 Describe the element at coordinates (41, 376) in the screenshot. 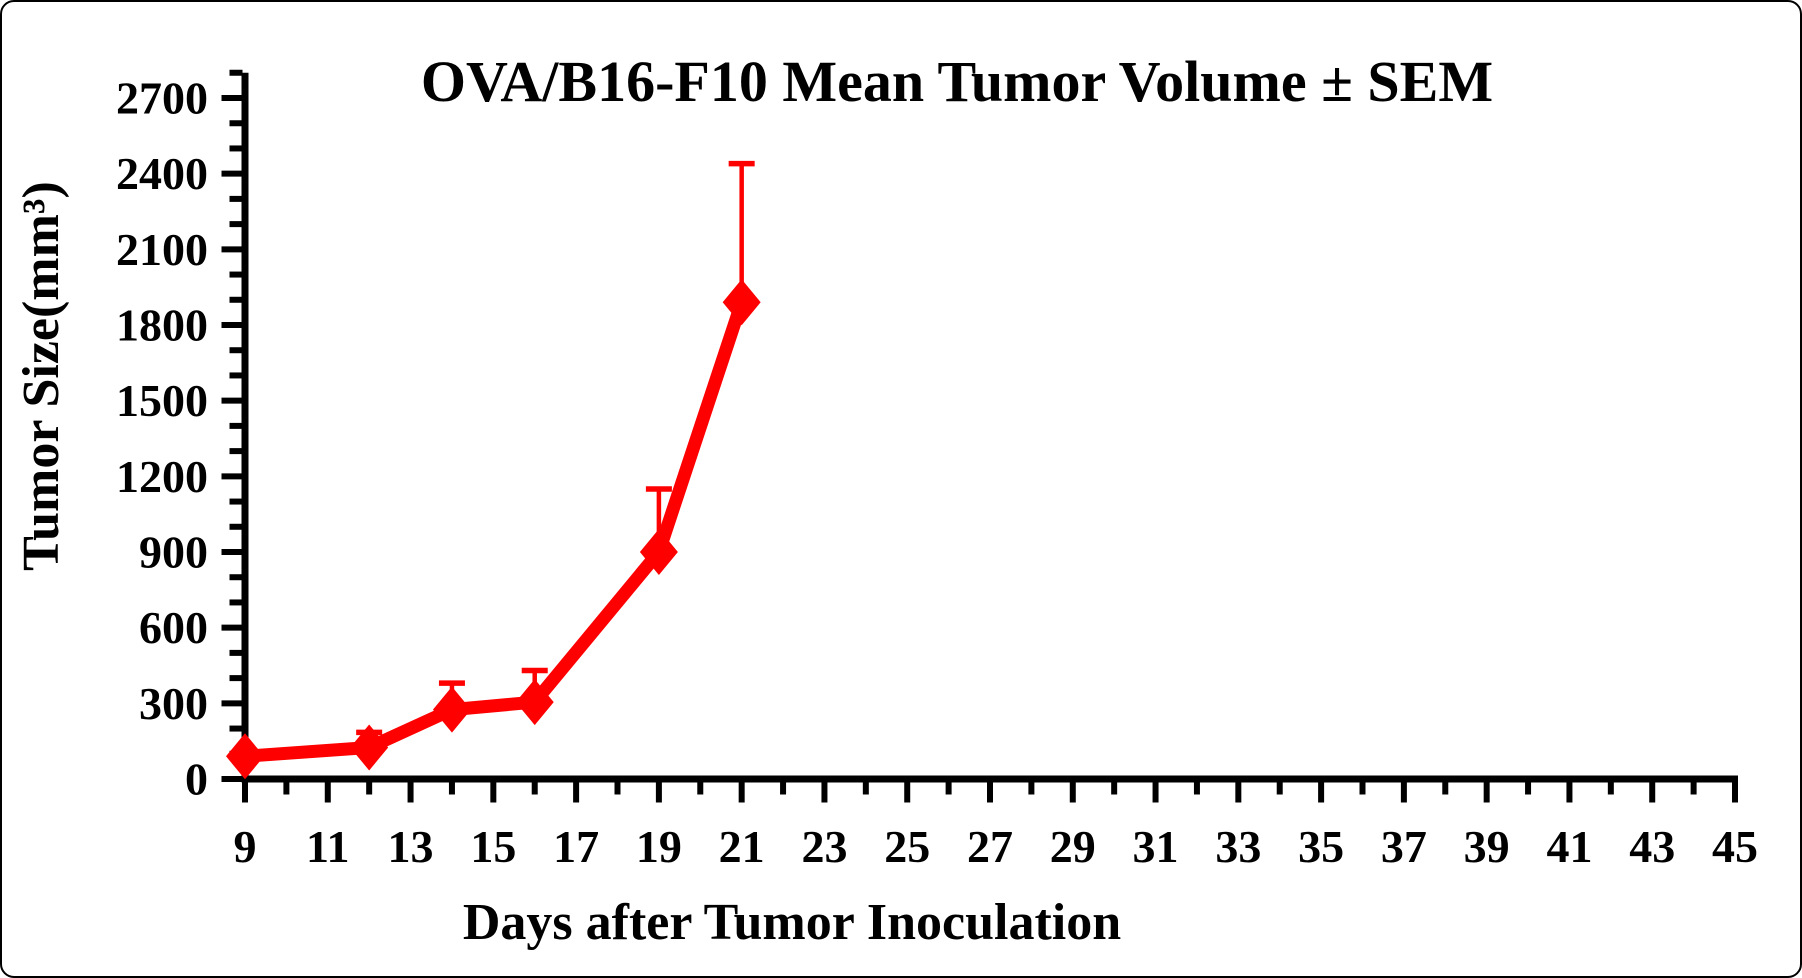

I see `y-axis-title: Tumor Size(mm³)` at that location.